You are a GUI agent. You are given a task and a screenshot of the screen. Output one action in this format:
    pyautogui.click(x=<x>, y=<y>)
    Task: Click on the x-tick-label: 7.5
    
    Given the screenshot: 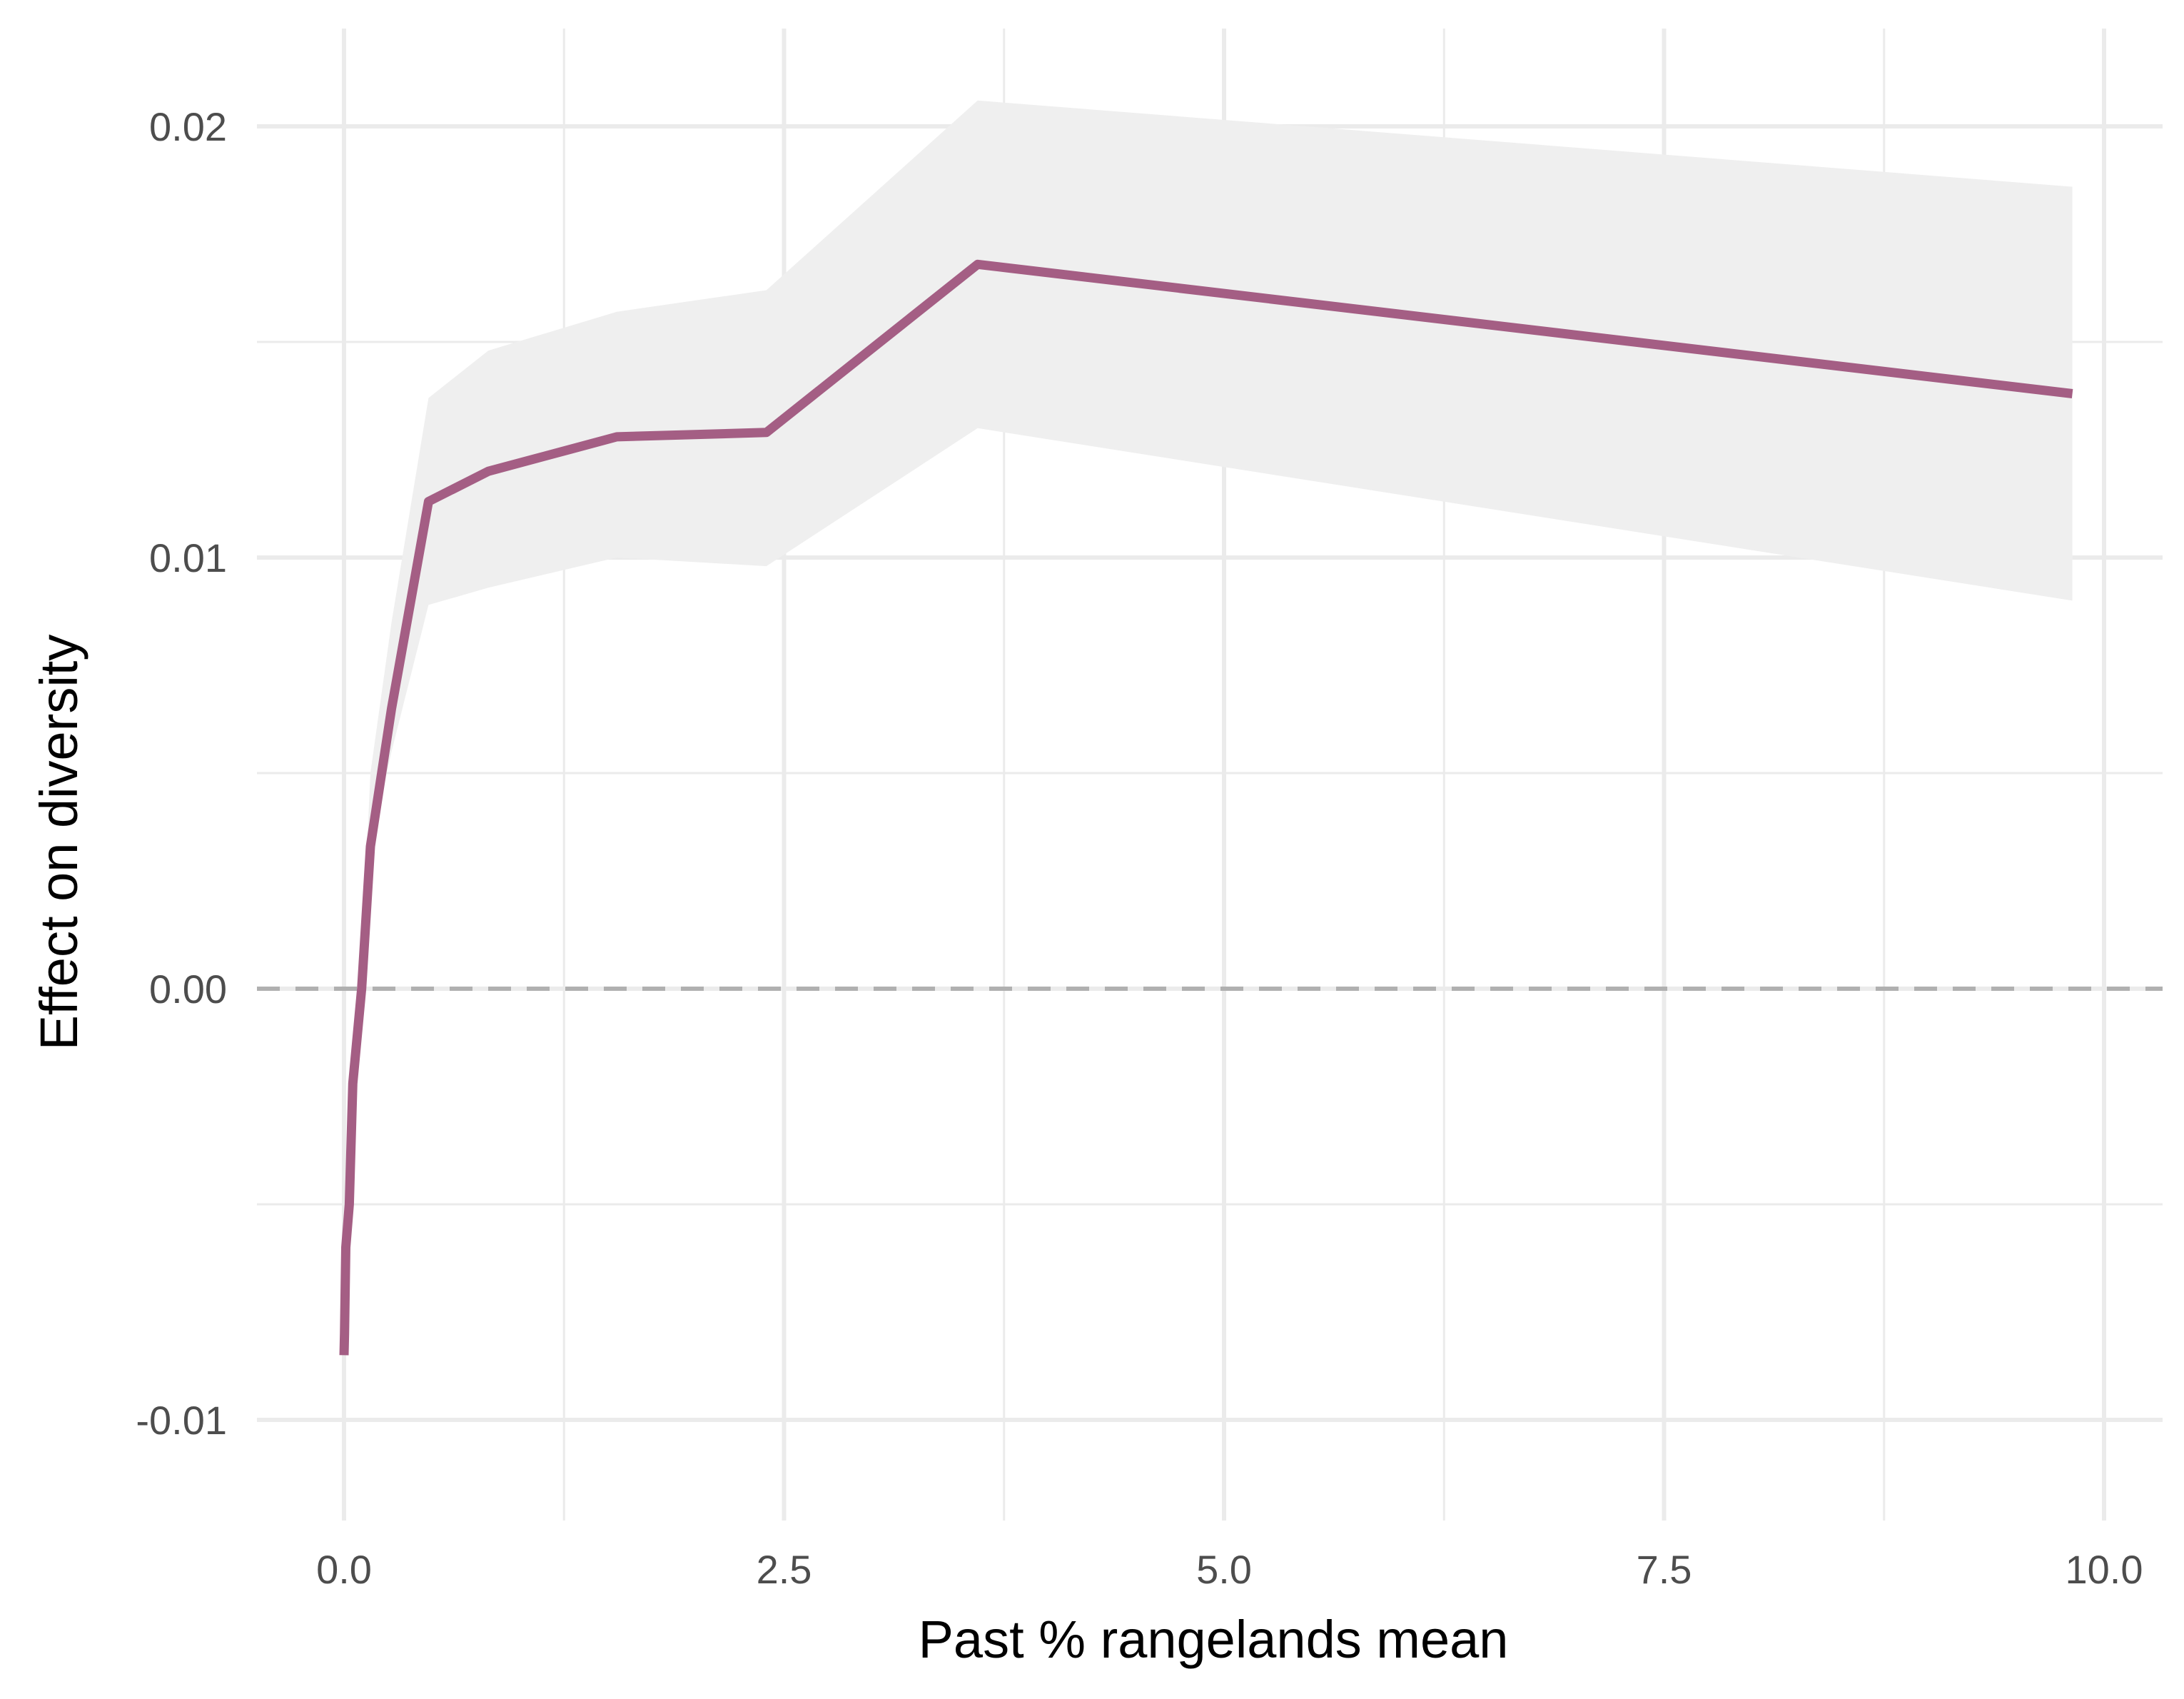 What is the action you would take?
    pyautogui.click(x=1664, y=1570)
    